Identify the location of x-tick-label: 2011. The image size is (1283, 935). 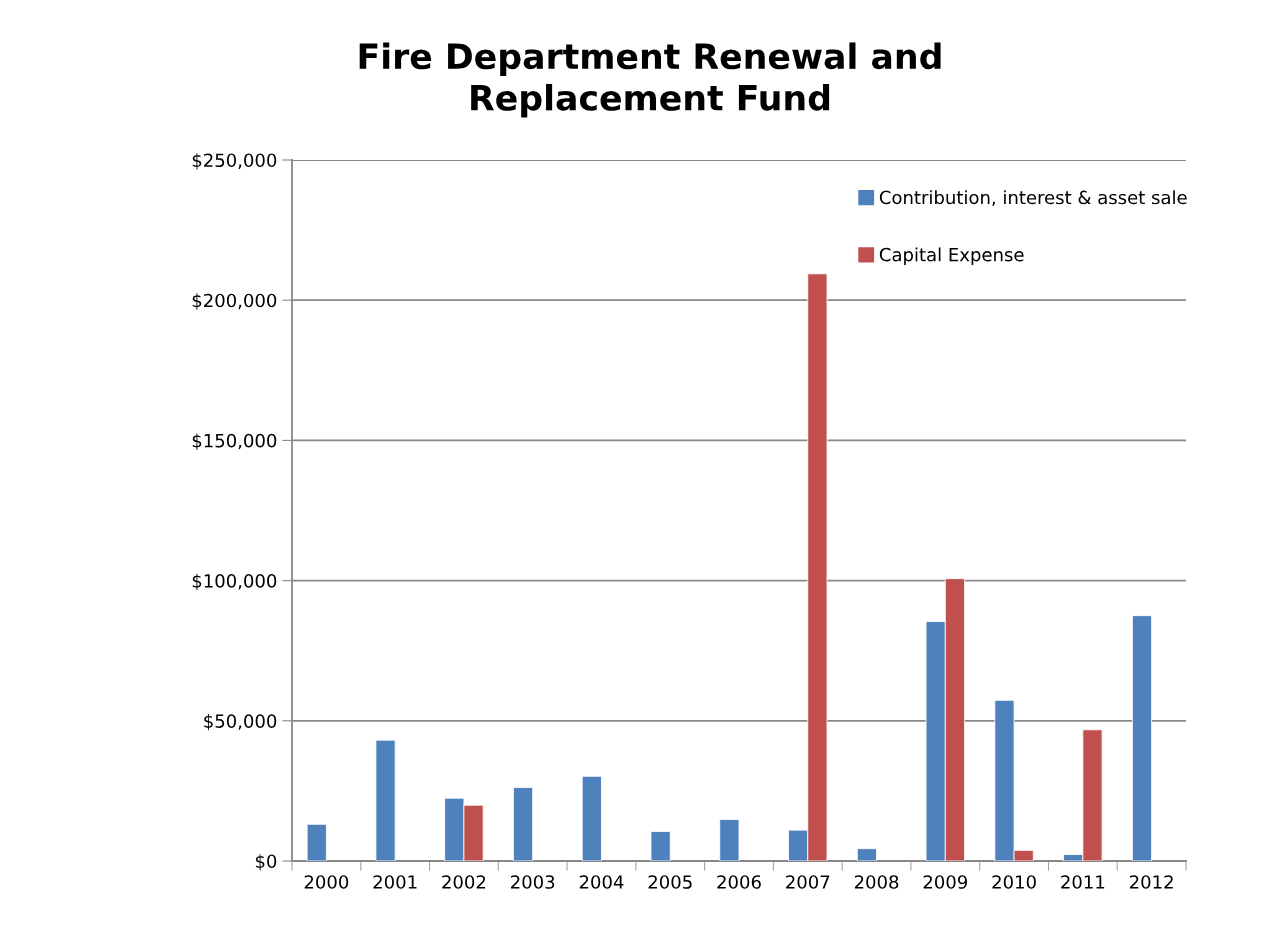
(1083, 882).